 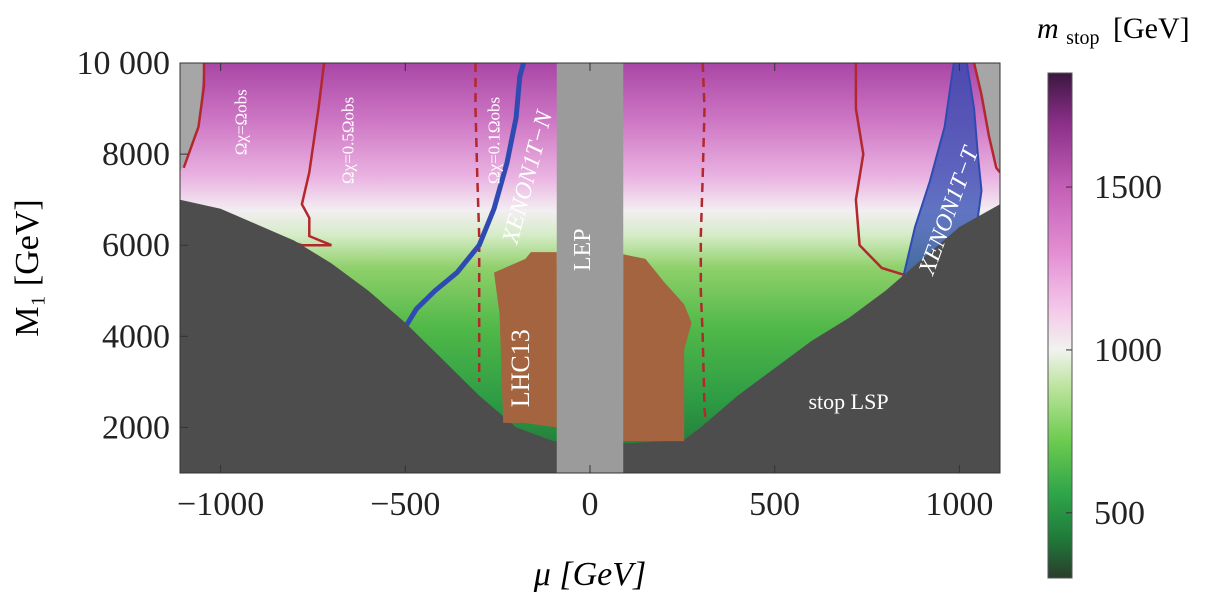 I want to click on y-tick-label-5: 10 000, so click(x=124, y=63).